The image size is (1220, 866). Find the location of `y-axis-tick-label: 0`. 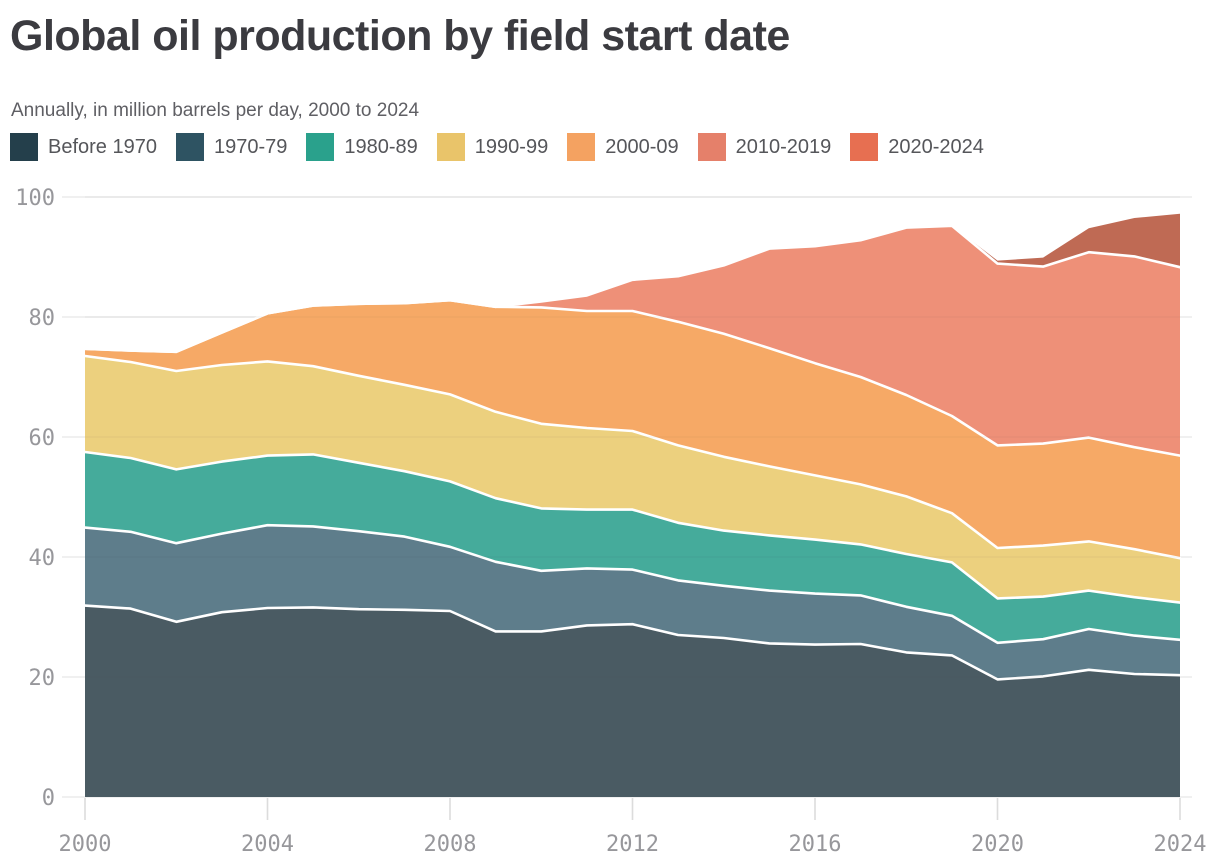

y-axis-tick-label: 0 is located at coordinates (48, 798).